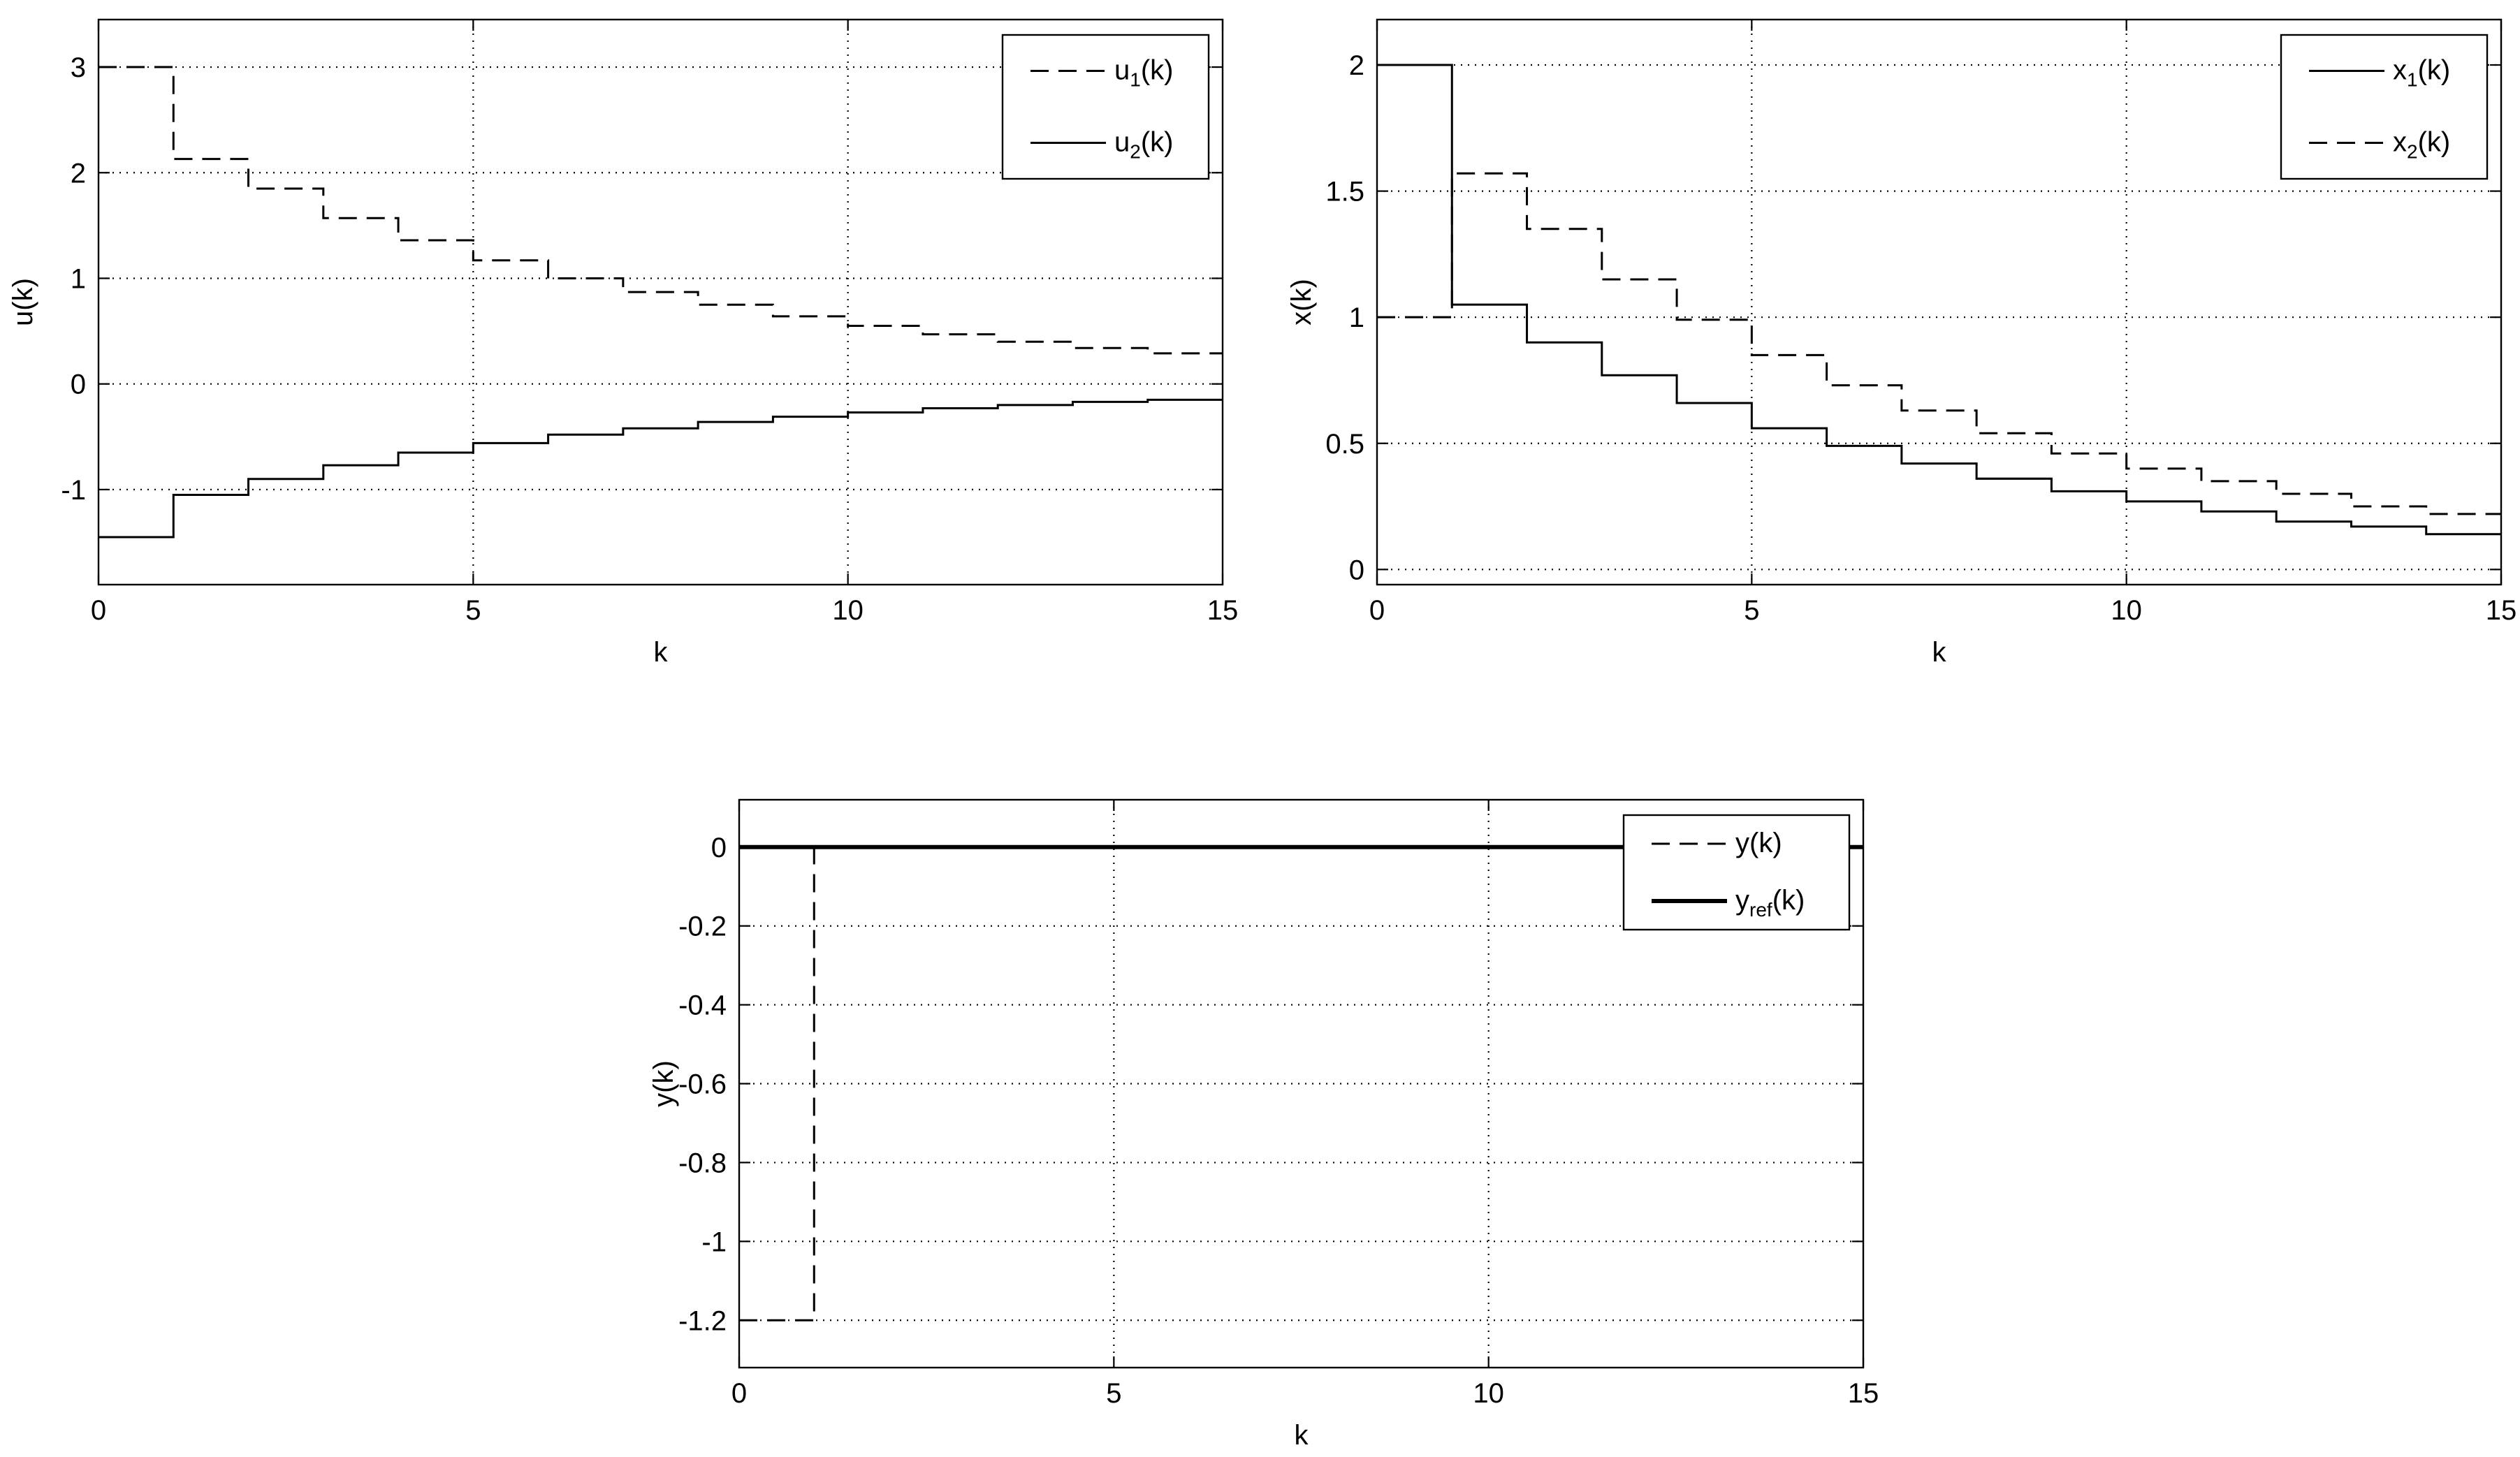 The image size is (2520, 1457). I want to click on u-ytick-label-2: 1, so click(78, 278).